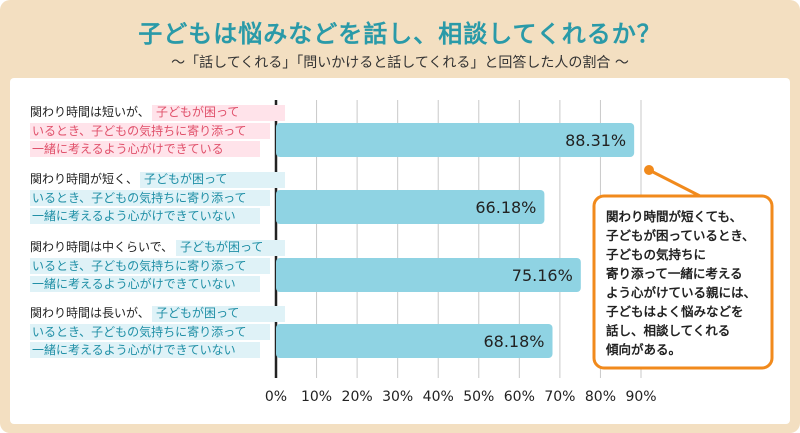 This screenshot has height=433, width=800. Describe the element at coordinates (400, 34) in the screenshot. I see `chart-title: 子どもは悩みなどを話し、相談してくれるか？` at that location.